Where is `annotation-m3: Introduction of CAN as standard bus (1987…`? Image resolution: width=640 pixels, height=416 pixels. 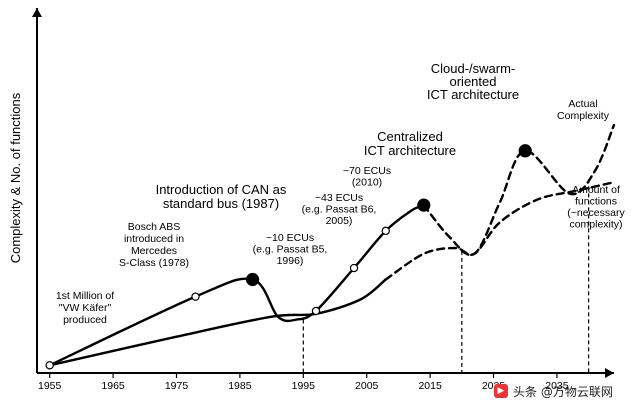 annotation-m3: Introduction of CAN as standard bus (1987… is located at coordinates (221, 196).